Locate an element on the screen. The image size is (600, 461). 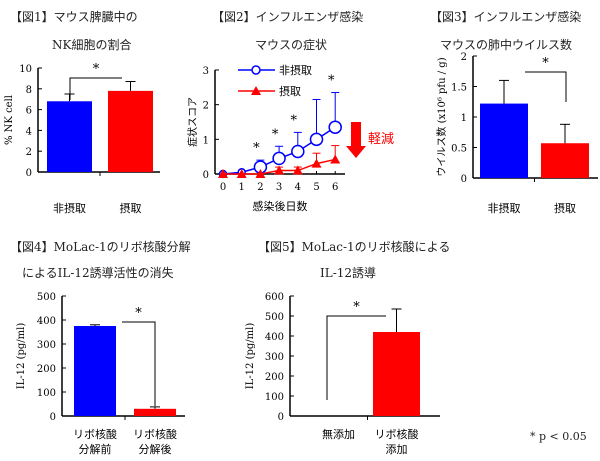
fig4-significance-bracket is located at coordinates (139, 363).